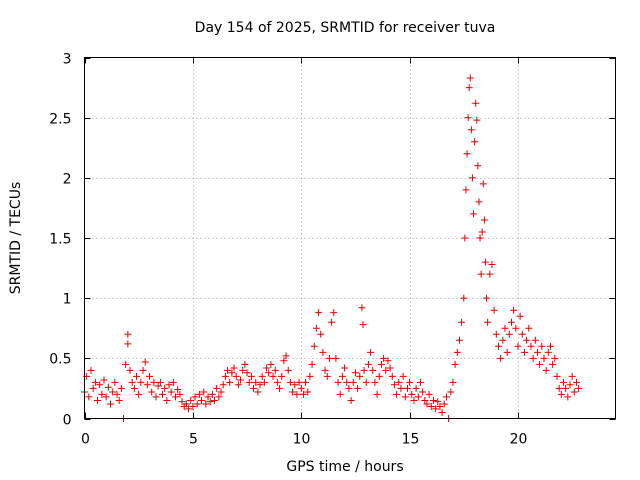 Image resolution: width=640 pixels, height=480 pixels. Describe the element at coordinates (60, 120) in the screenshot. I see `y-tick-label: 2.5` at that location.